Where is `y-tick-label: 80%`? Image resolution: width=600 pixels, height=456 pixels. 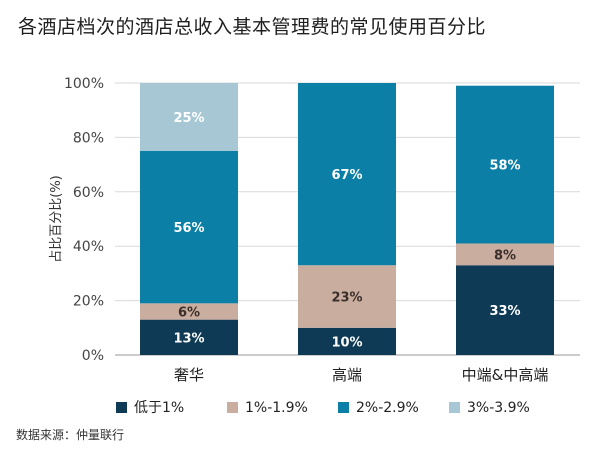 y-tick-label: 80% is located at coordinates (88, 138).